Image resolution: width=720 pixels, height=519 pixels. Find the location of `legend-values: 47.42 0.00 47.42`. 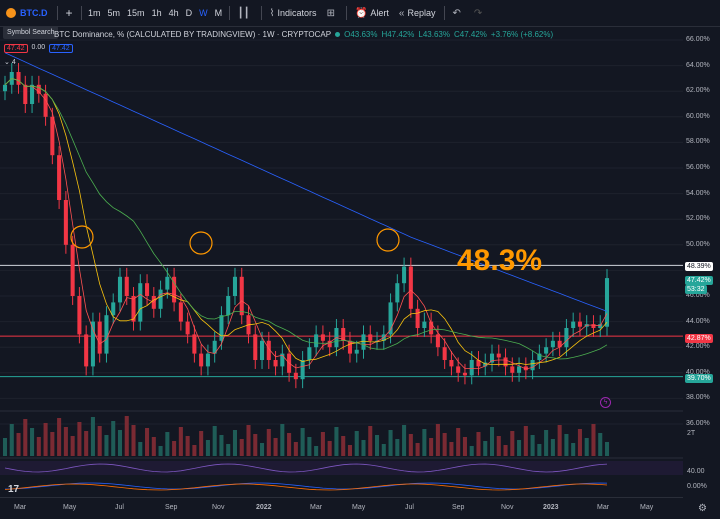

legend-values: 47.42 0.00 47.42 is located at coordinates (38, 48).